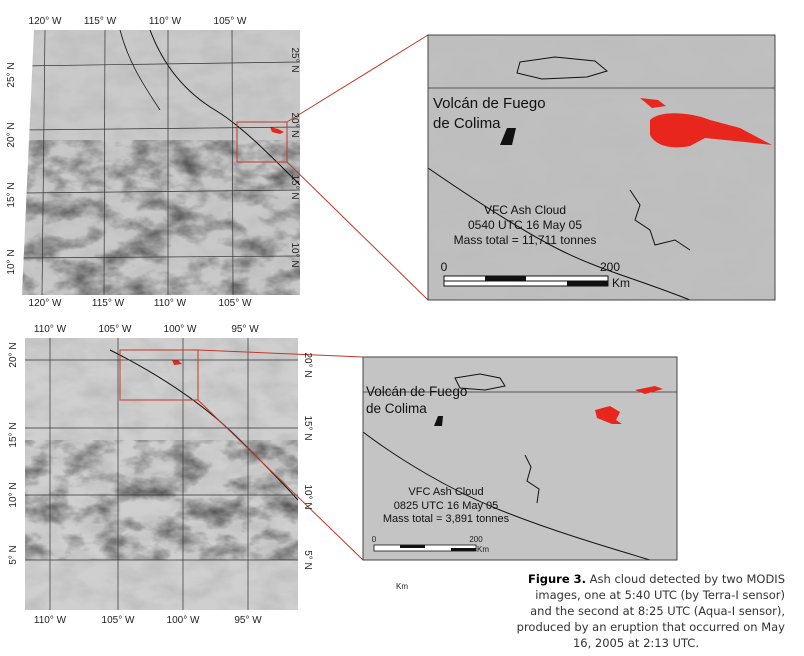  Describe the element at coordinates (446, 519) in the screenshot. I see `cloud-label: Mass total = 3,891 tonnes` at that location.